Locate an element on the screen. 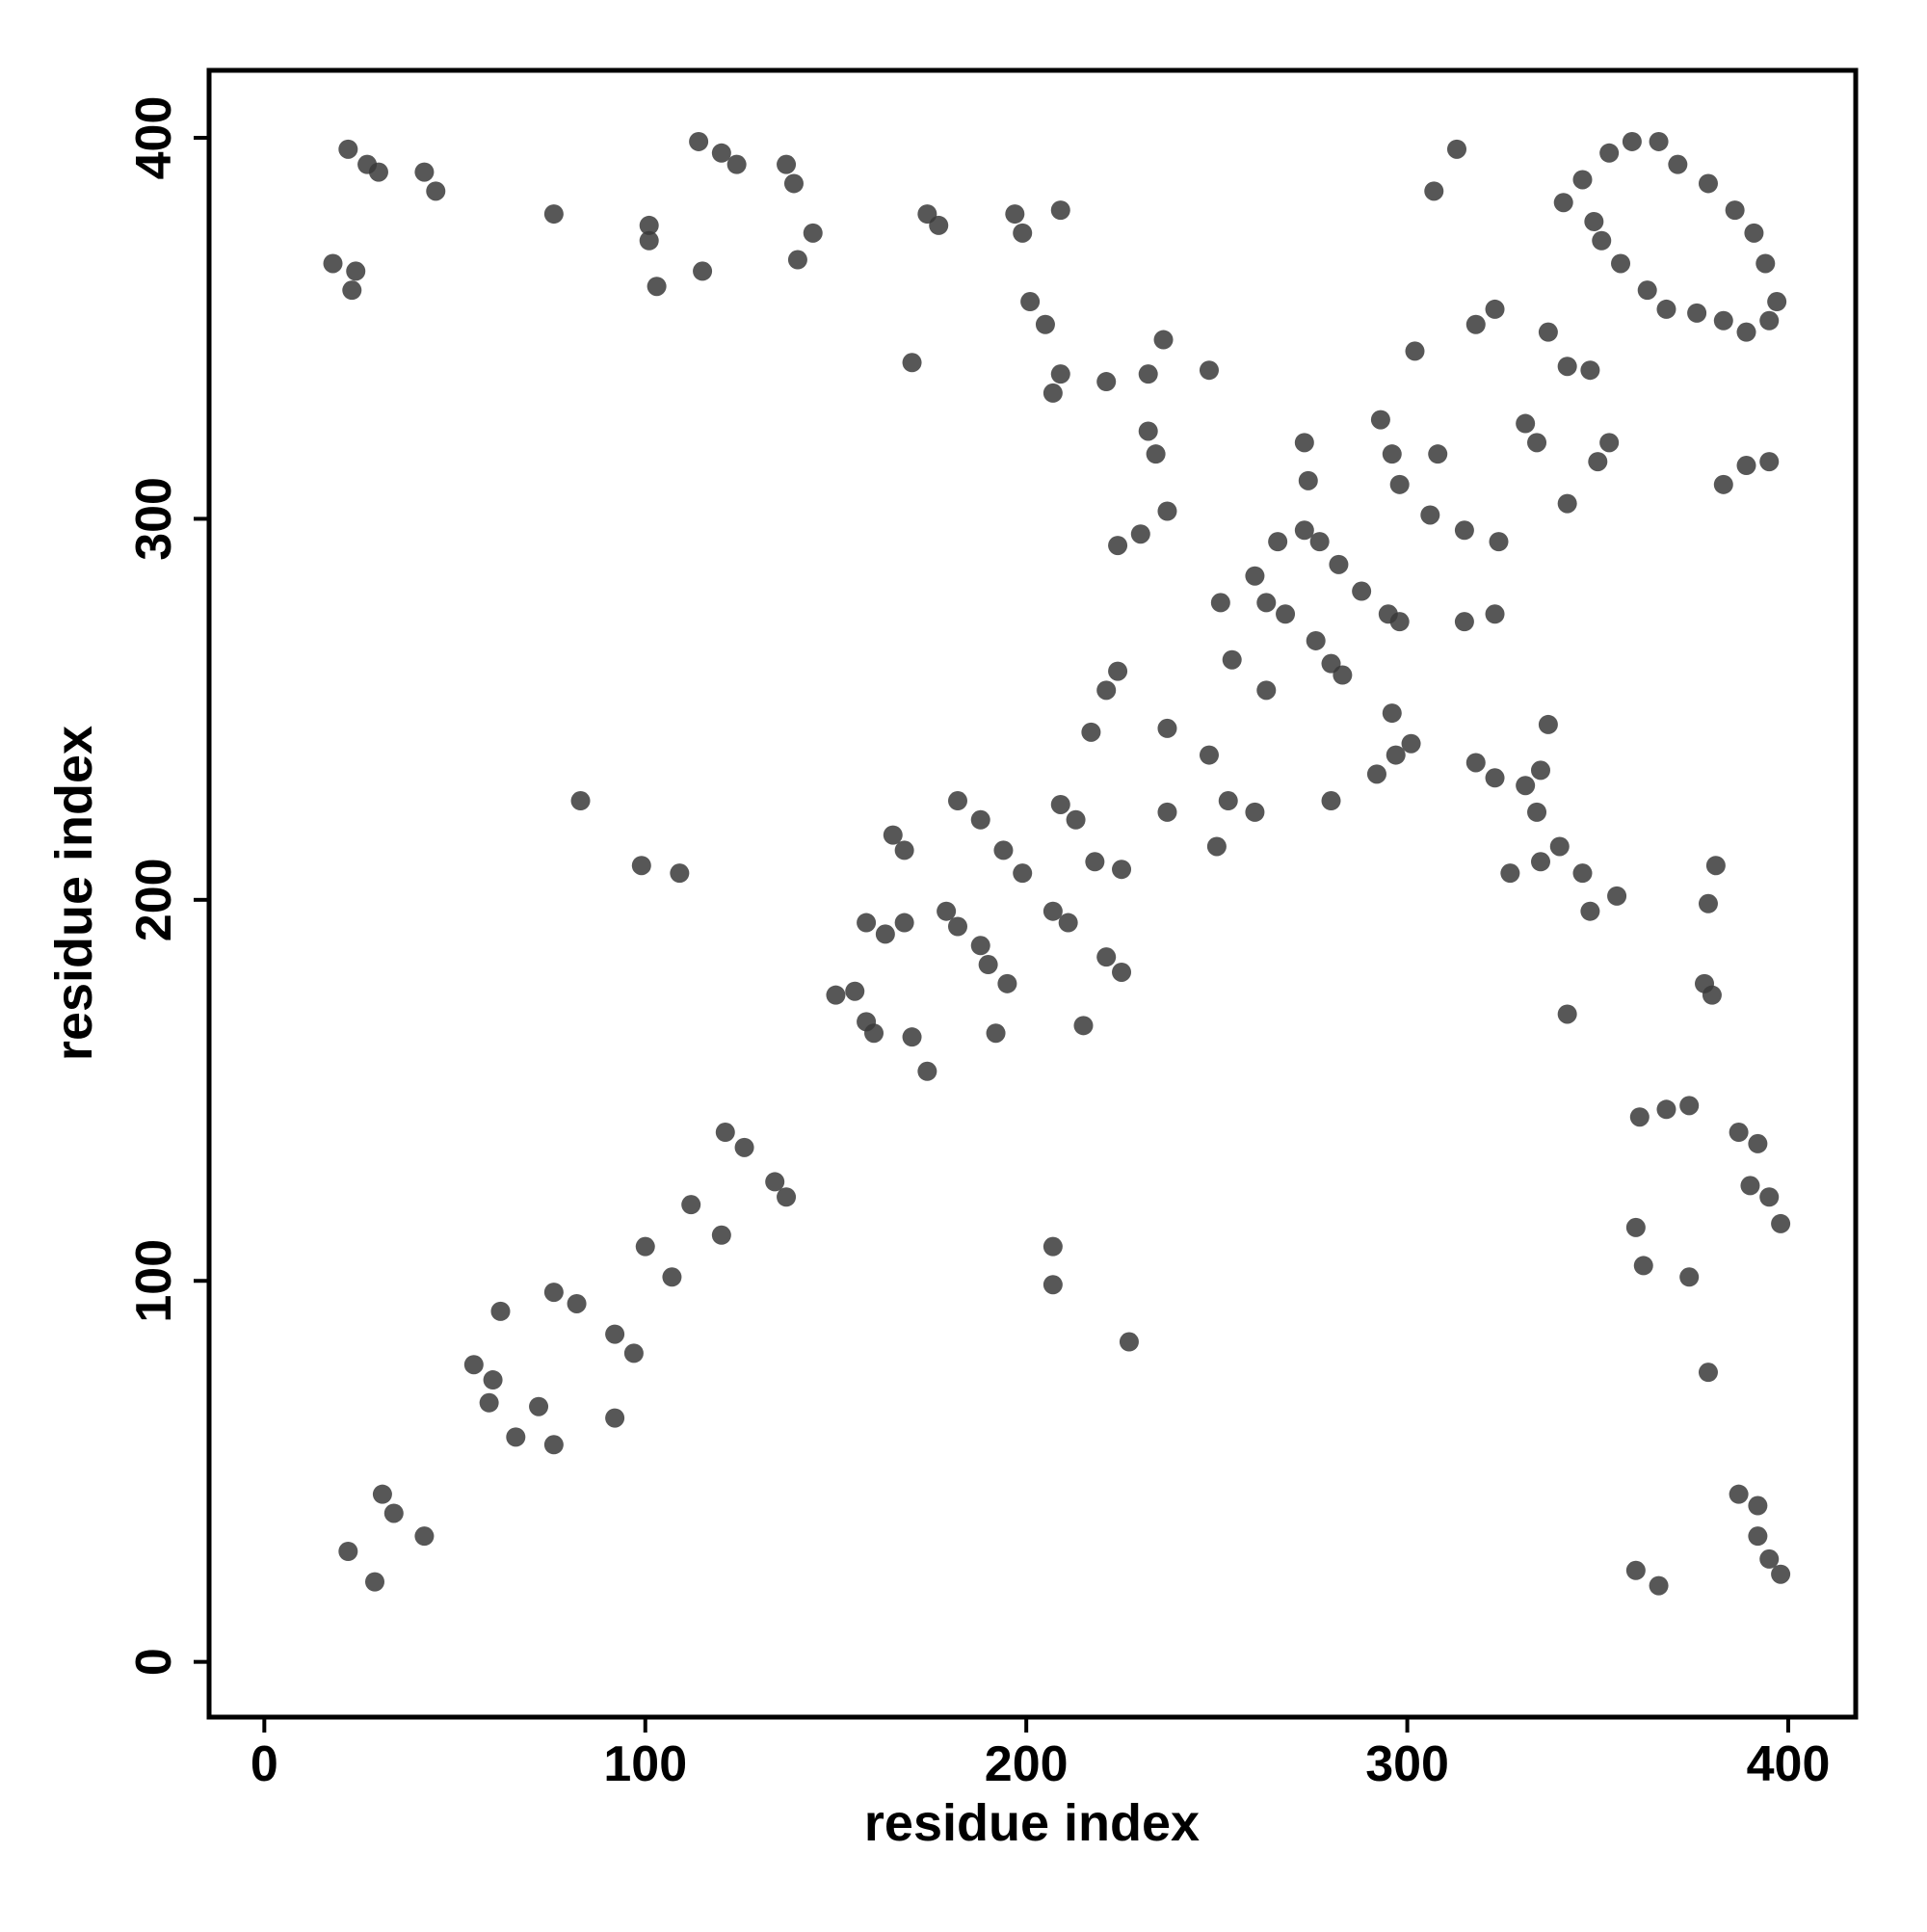 This screenshot has width=1927, height=1932. y-tick-label: 400 is located at coordinates (154, 138).